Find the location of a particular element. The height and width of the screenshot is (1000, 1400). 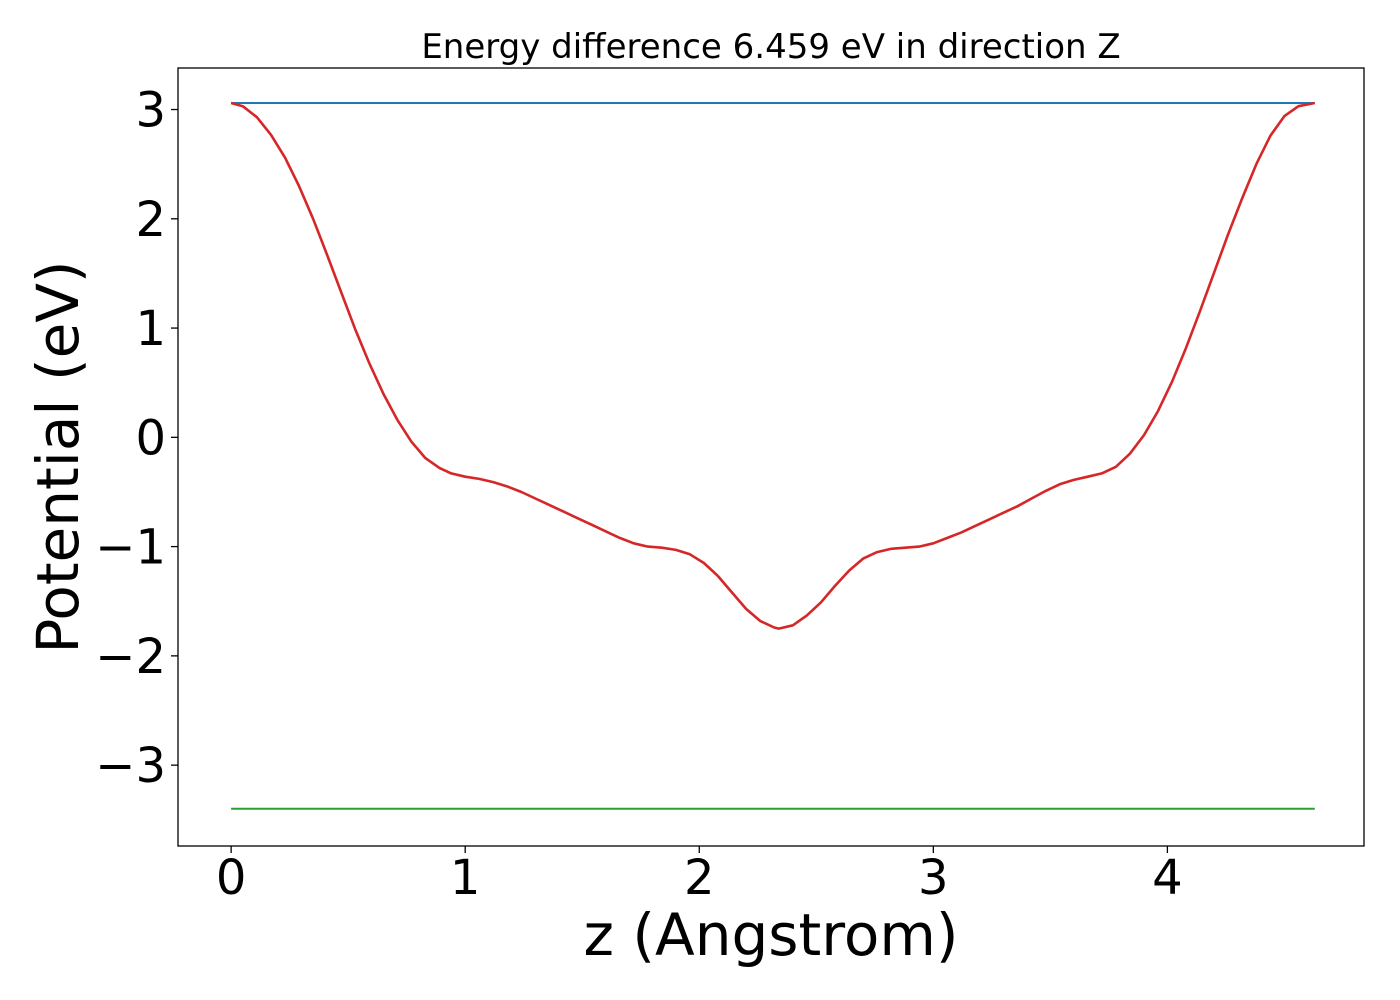

x-axis-ticks: 0 1 2 3 4 is located at coordinates (699, 876).